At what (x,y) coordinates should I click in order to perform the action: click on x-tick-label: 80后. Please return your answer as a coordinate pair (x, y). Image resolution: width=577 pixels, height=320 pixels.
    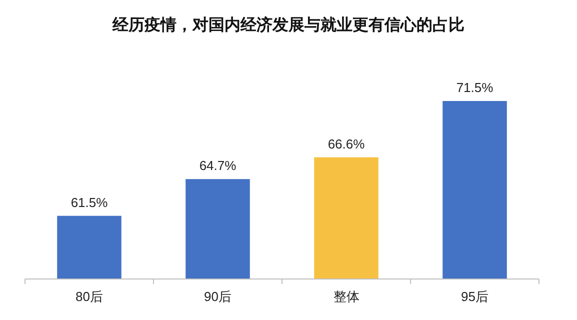
    Looking at the image, I should click on (89, 296).